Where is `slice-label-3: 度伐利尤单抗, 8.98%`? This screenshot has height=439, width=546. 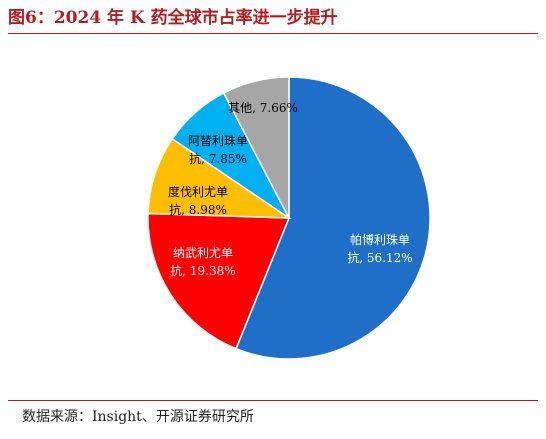
slice-label-3: 度伐利尤单抗, 8.98% is located at coordinates (198, 200).